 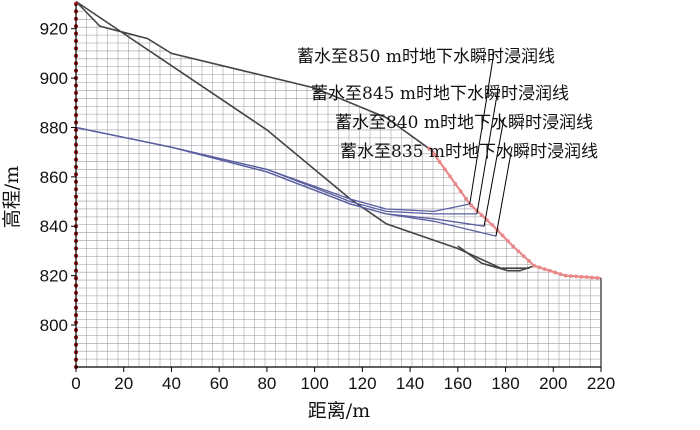 I want to click on x-tick-label: 100, so click(x=314, y=383).